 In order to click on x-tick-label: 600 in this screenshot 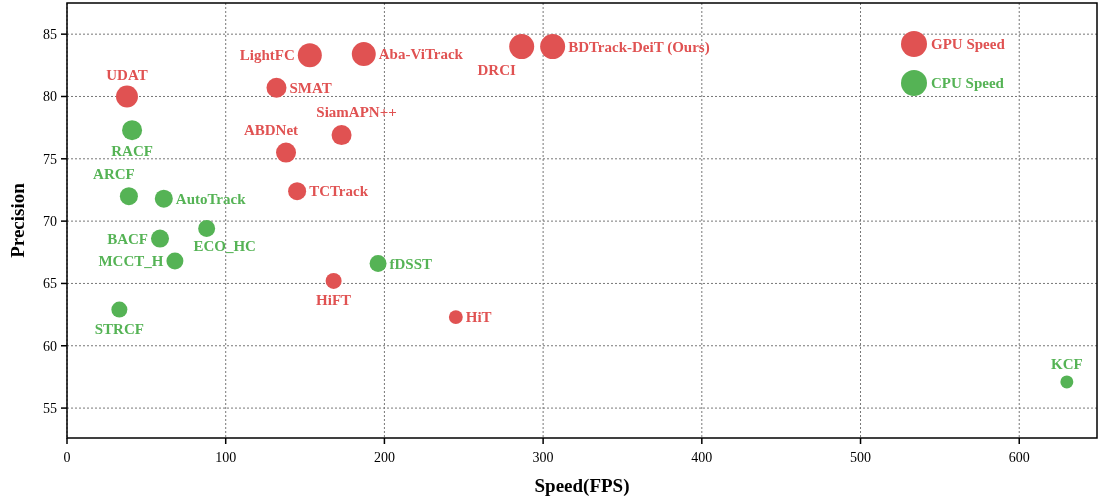, I will do `click(1019, 457)`.